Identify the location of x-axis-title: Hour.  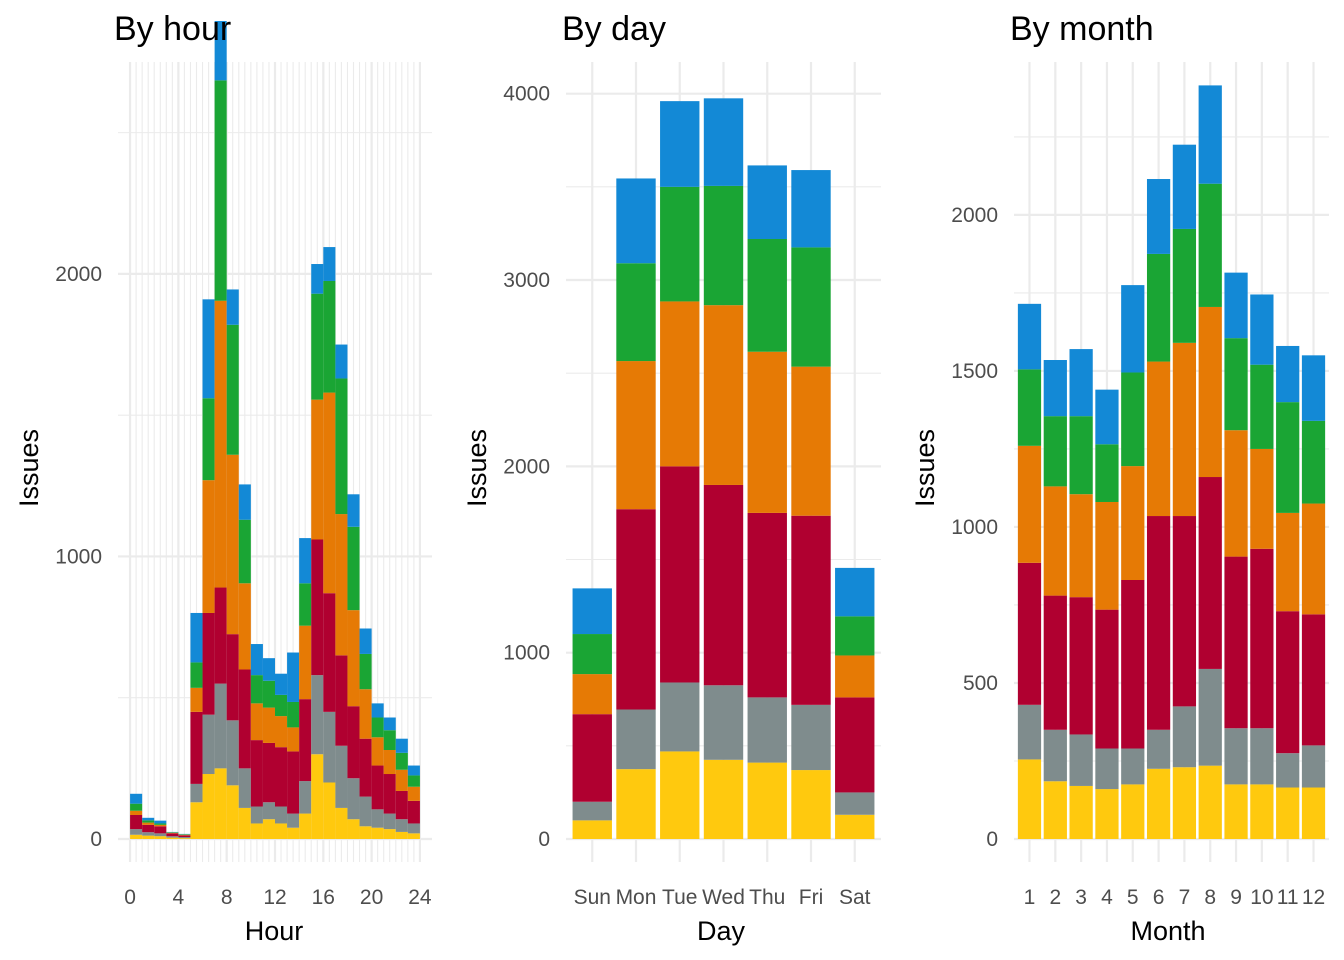
(274, 931).